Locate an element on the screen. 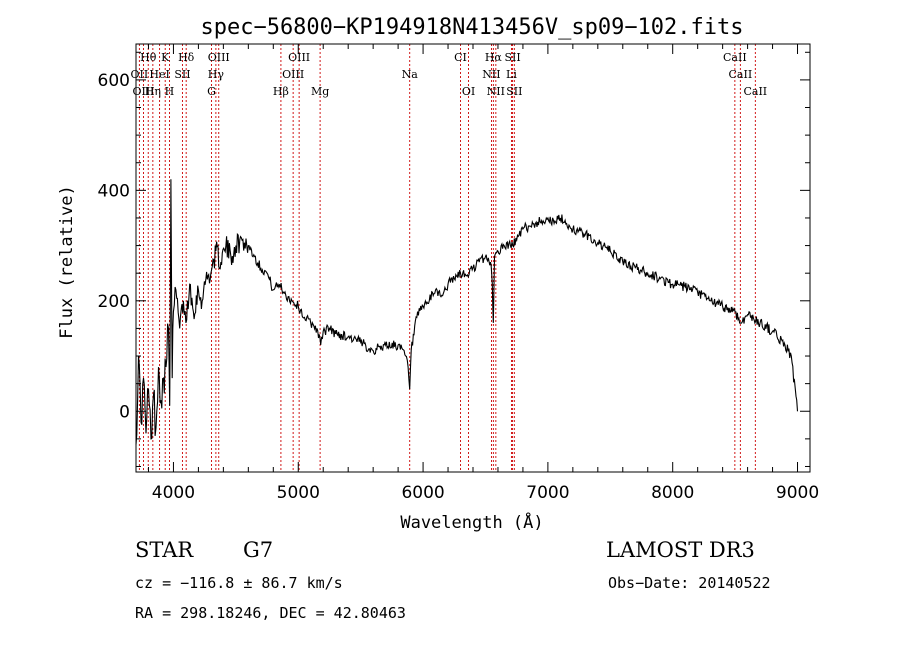 This screenshot has width=900, height=649. x-tick-label: 7000 is located at coordinates (547, 493).